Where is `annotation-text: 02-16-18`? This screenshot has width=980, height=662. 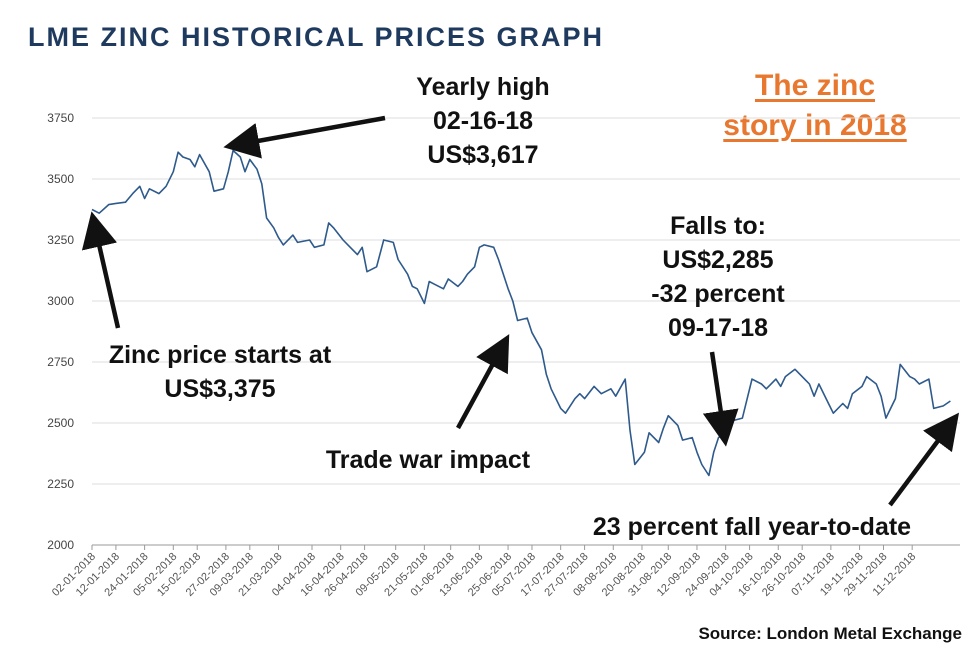
annotation-text: 02-16-18 is located at coordinates (483, 121).